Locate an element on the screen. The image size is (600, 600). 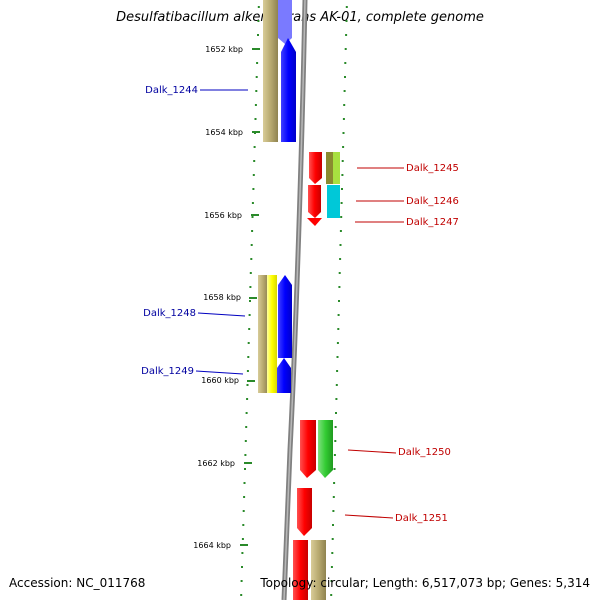
ruler-1662: 1662 kbp is located at coordinates (224, 463).